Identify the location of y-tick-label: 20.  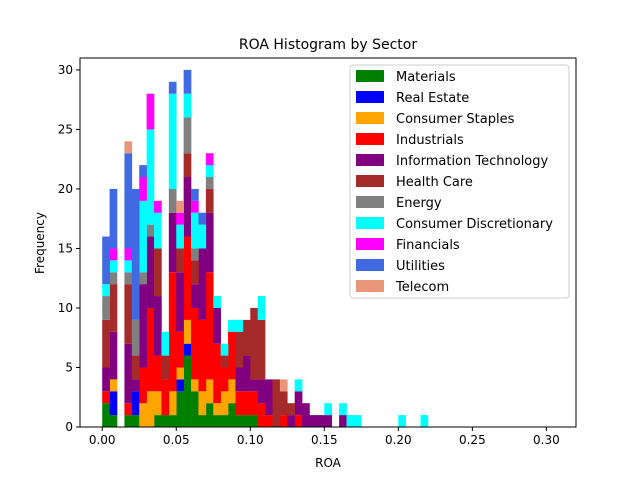
(65, 189).